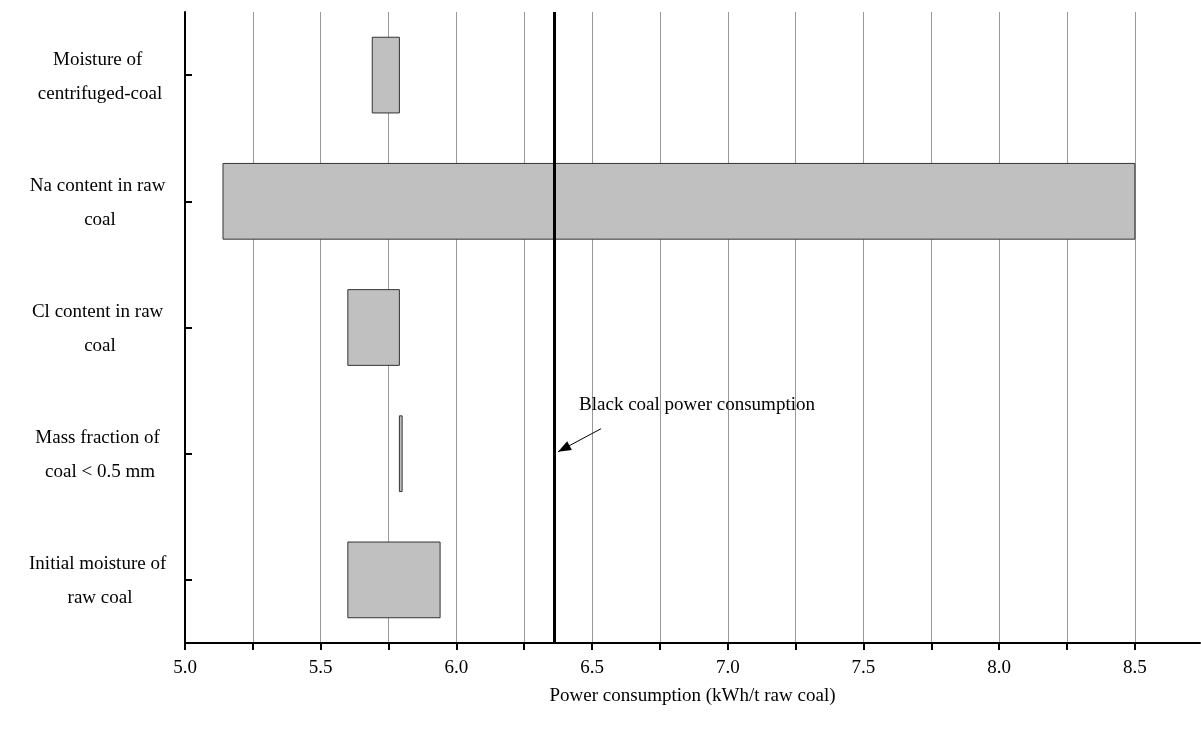 The height and width of the screenshot is (731, 1201). What do you see at coordinates (697, 403) in the screenshot?
I see `ref-line-label: Black coal power consumption` at bounding box center [697, 403].